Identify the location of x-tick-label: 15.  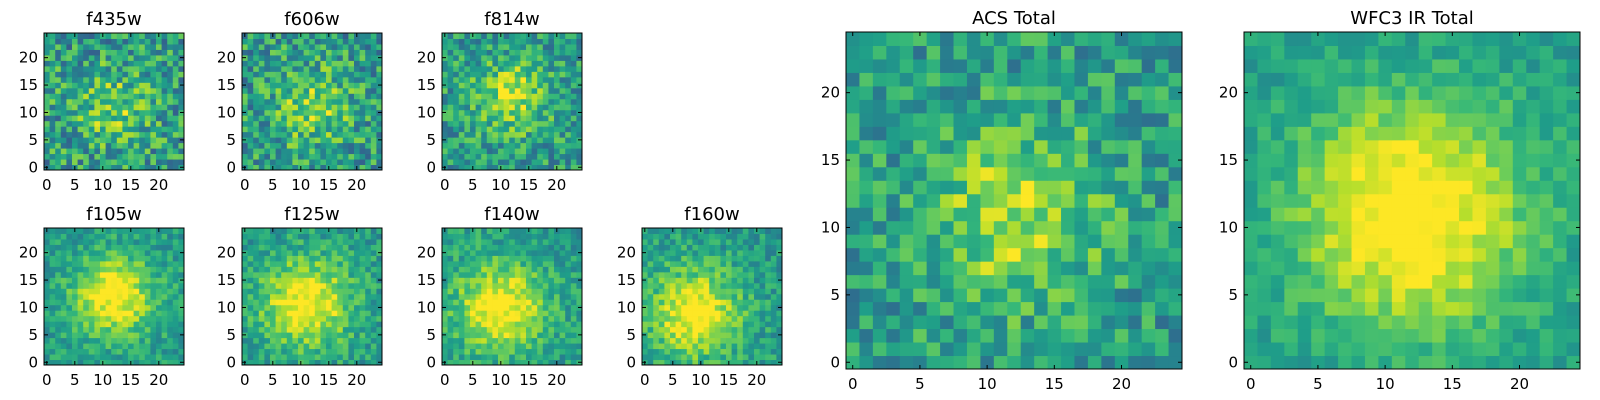
(130, 185).